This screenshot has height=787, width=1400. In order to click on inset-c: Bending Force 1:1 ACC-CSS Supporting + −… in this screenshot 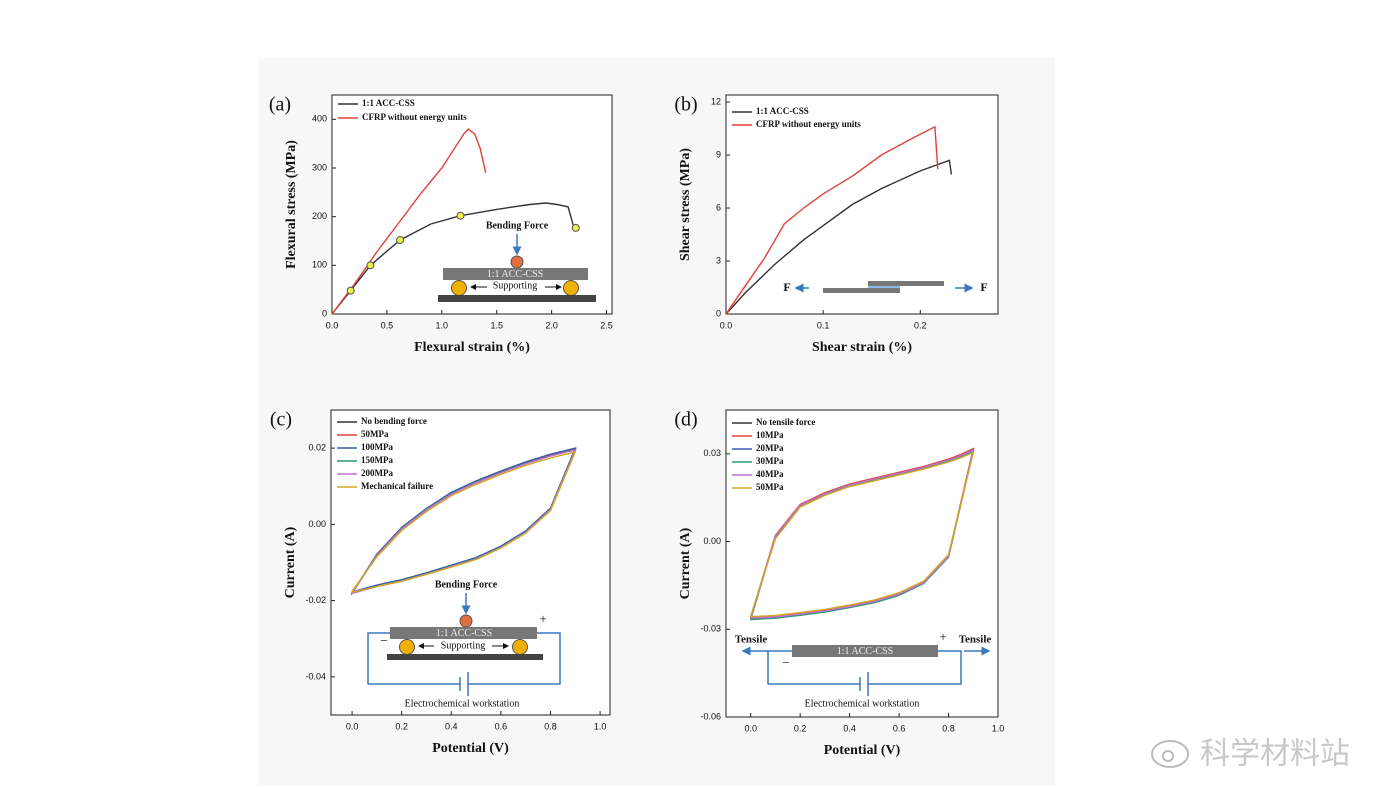, I will do `click(464, 644)`.